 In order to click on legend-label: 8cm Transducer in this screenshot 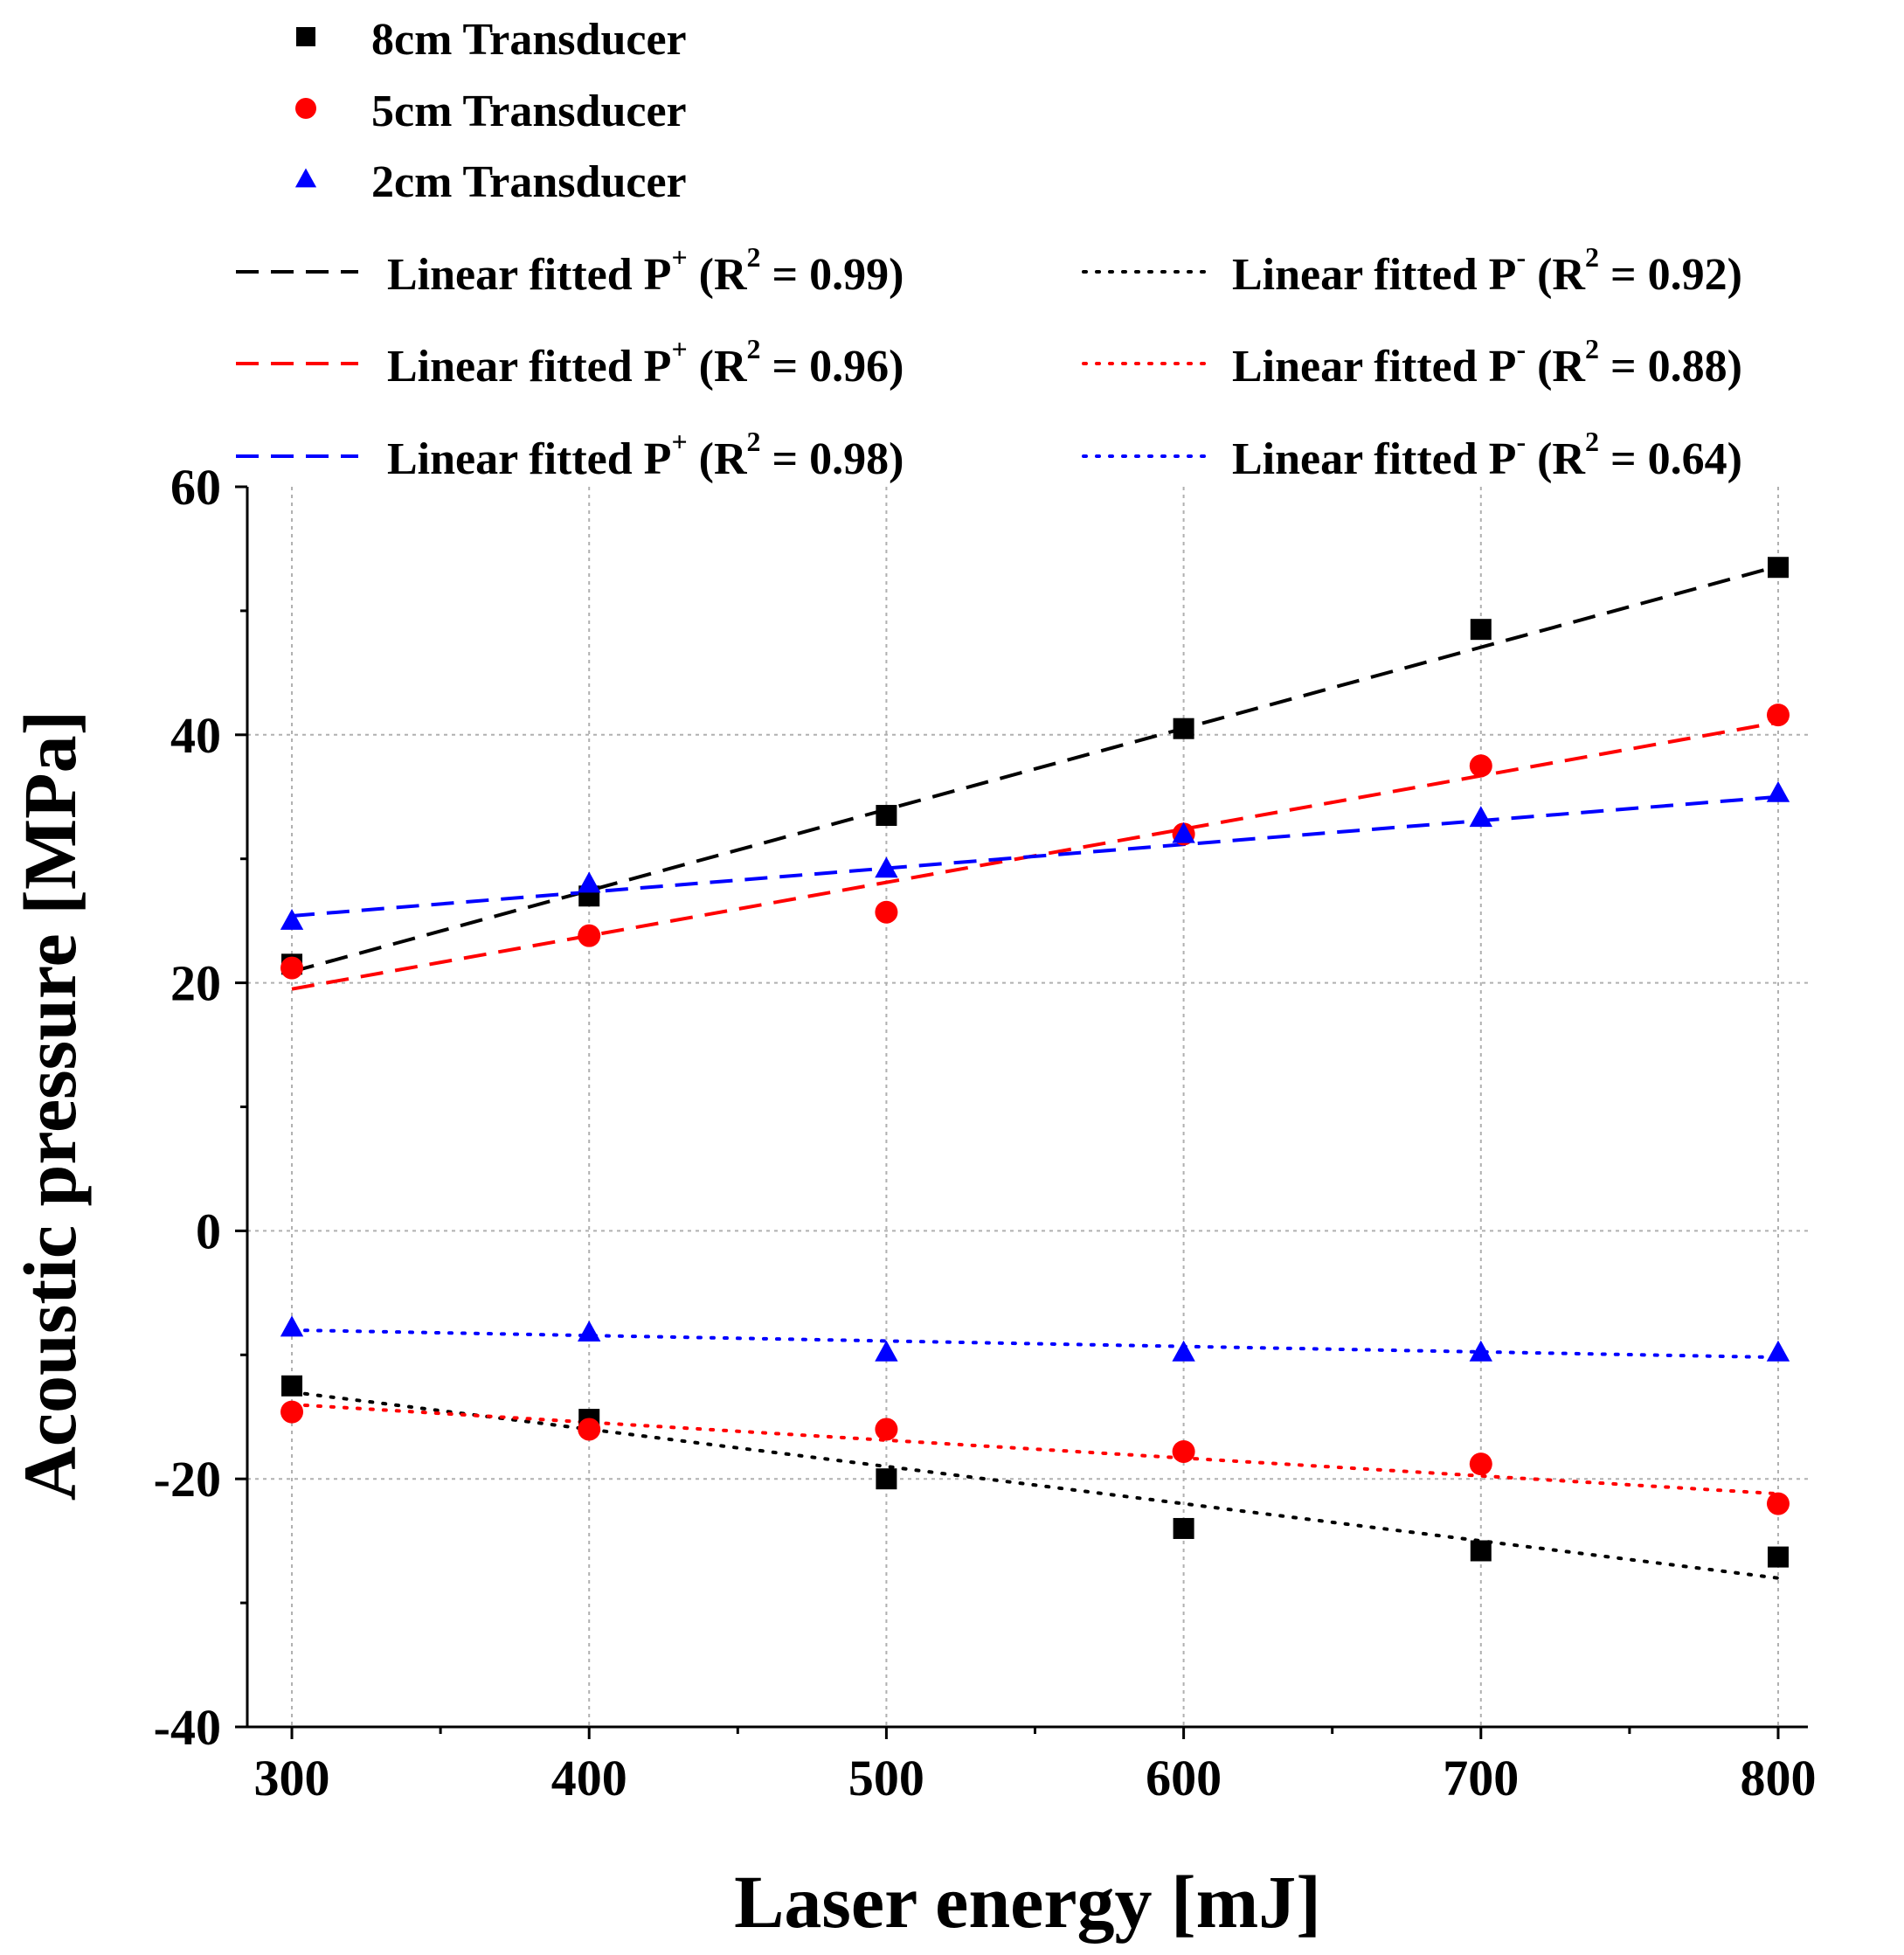, I will do `click(529, 40)`.